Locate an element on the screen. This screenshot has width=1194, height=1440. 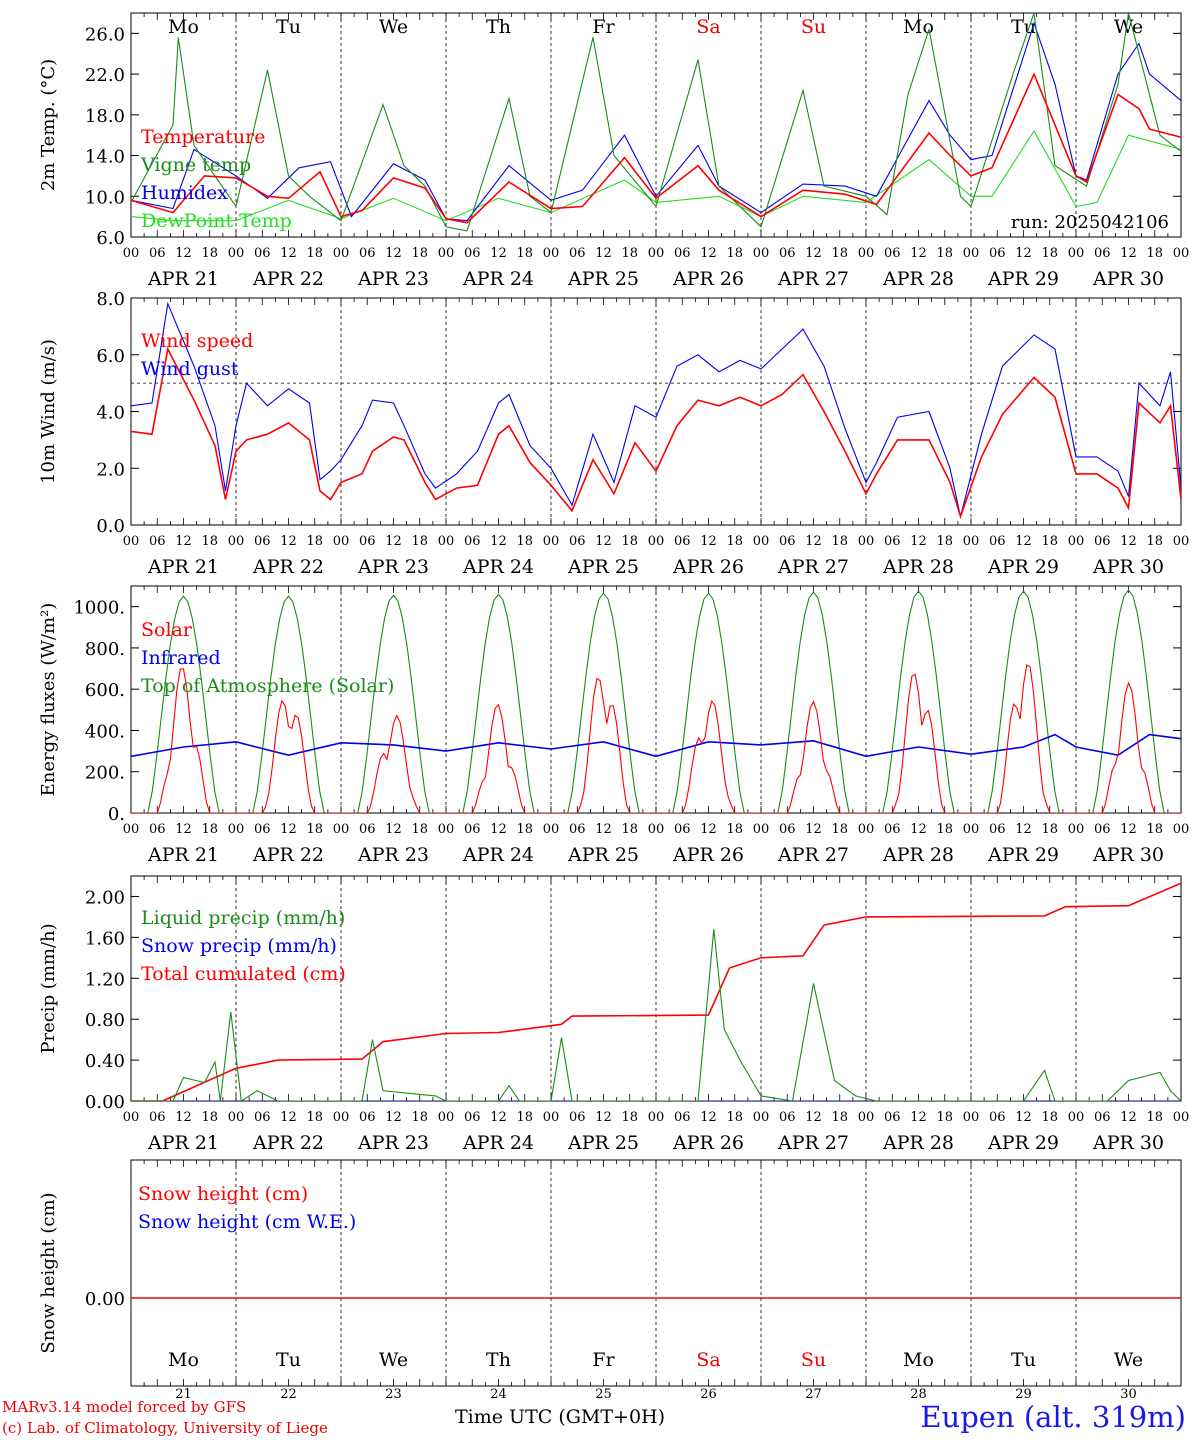
legend-entry: Top of Atmosphere (Solar) is located at coordinates (267, 686).